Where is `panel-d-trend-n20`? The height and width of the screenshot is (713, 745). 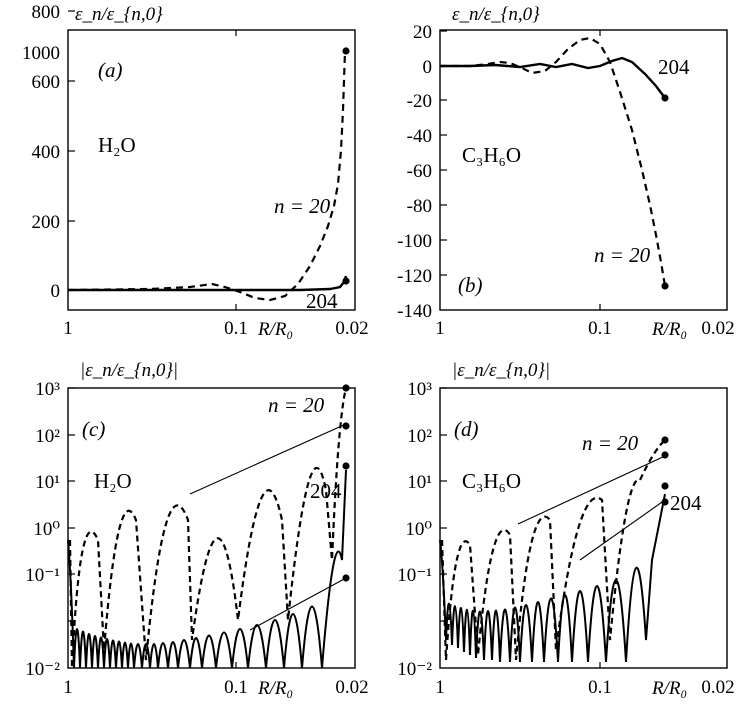
panel-d-trend-n20 is located at coordinates (591, 490).